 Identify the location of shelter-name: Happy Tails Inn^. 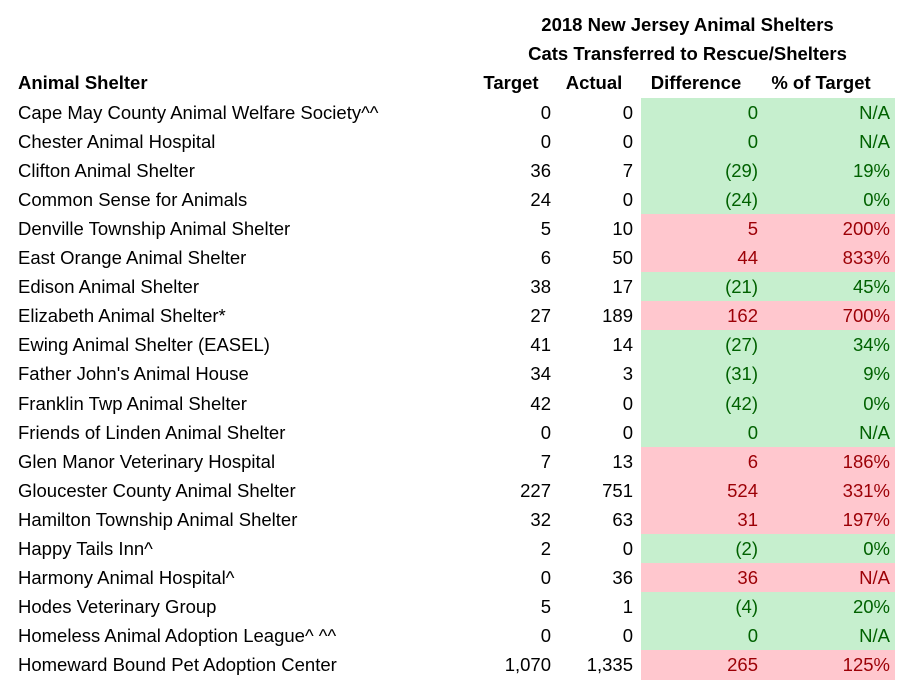
(85, 548).